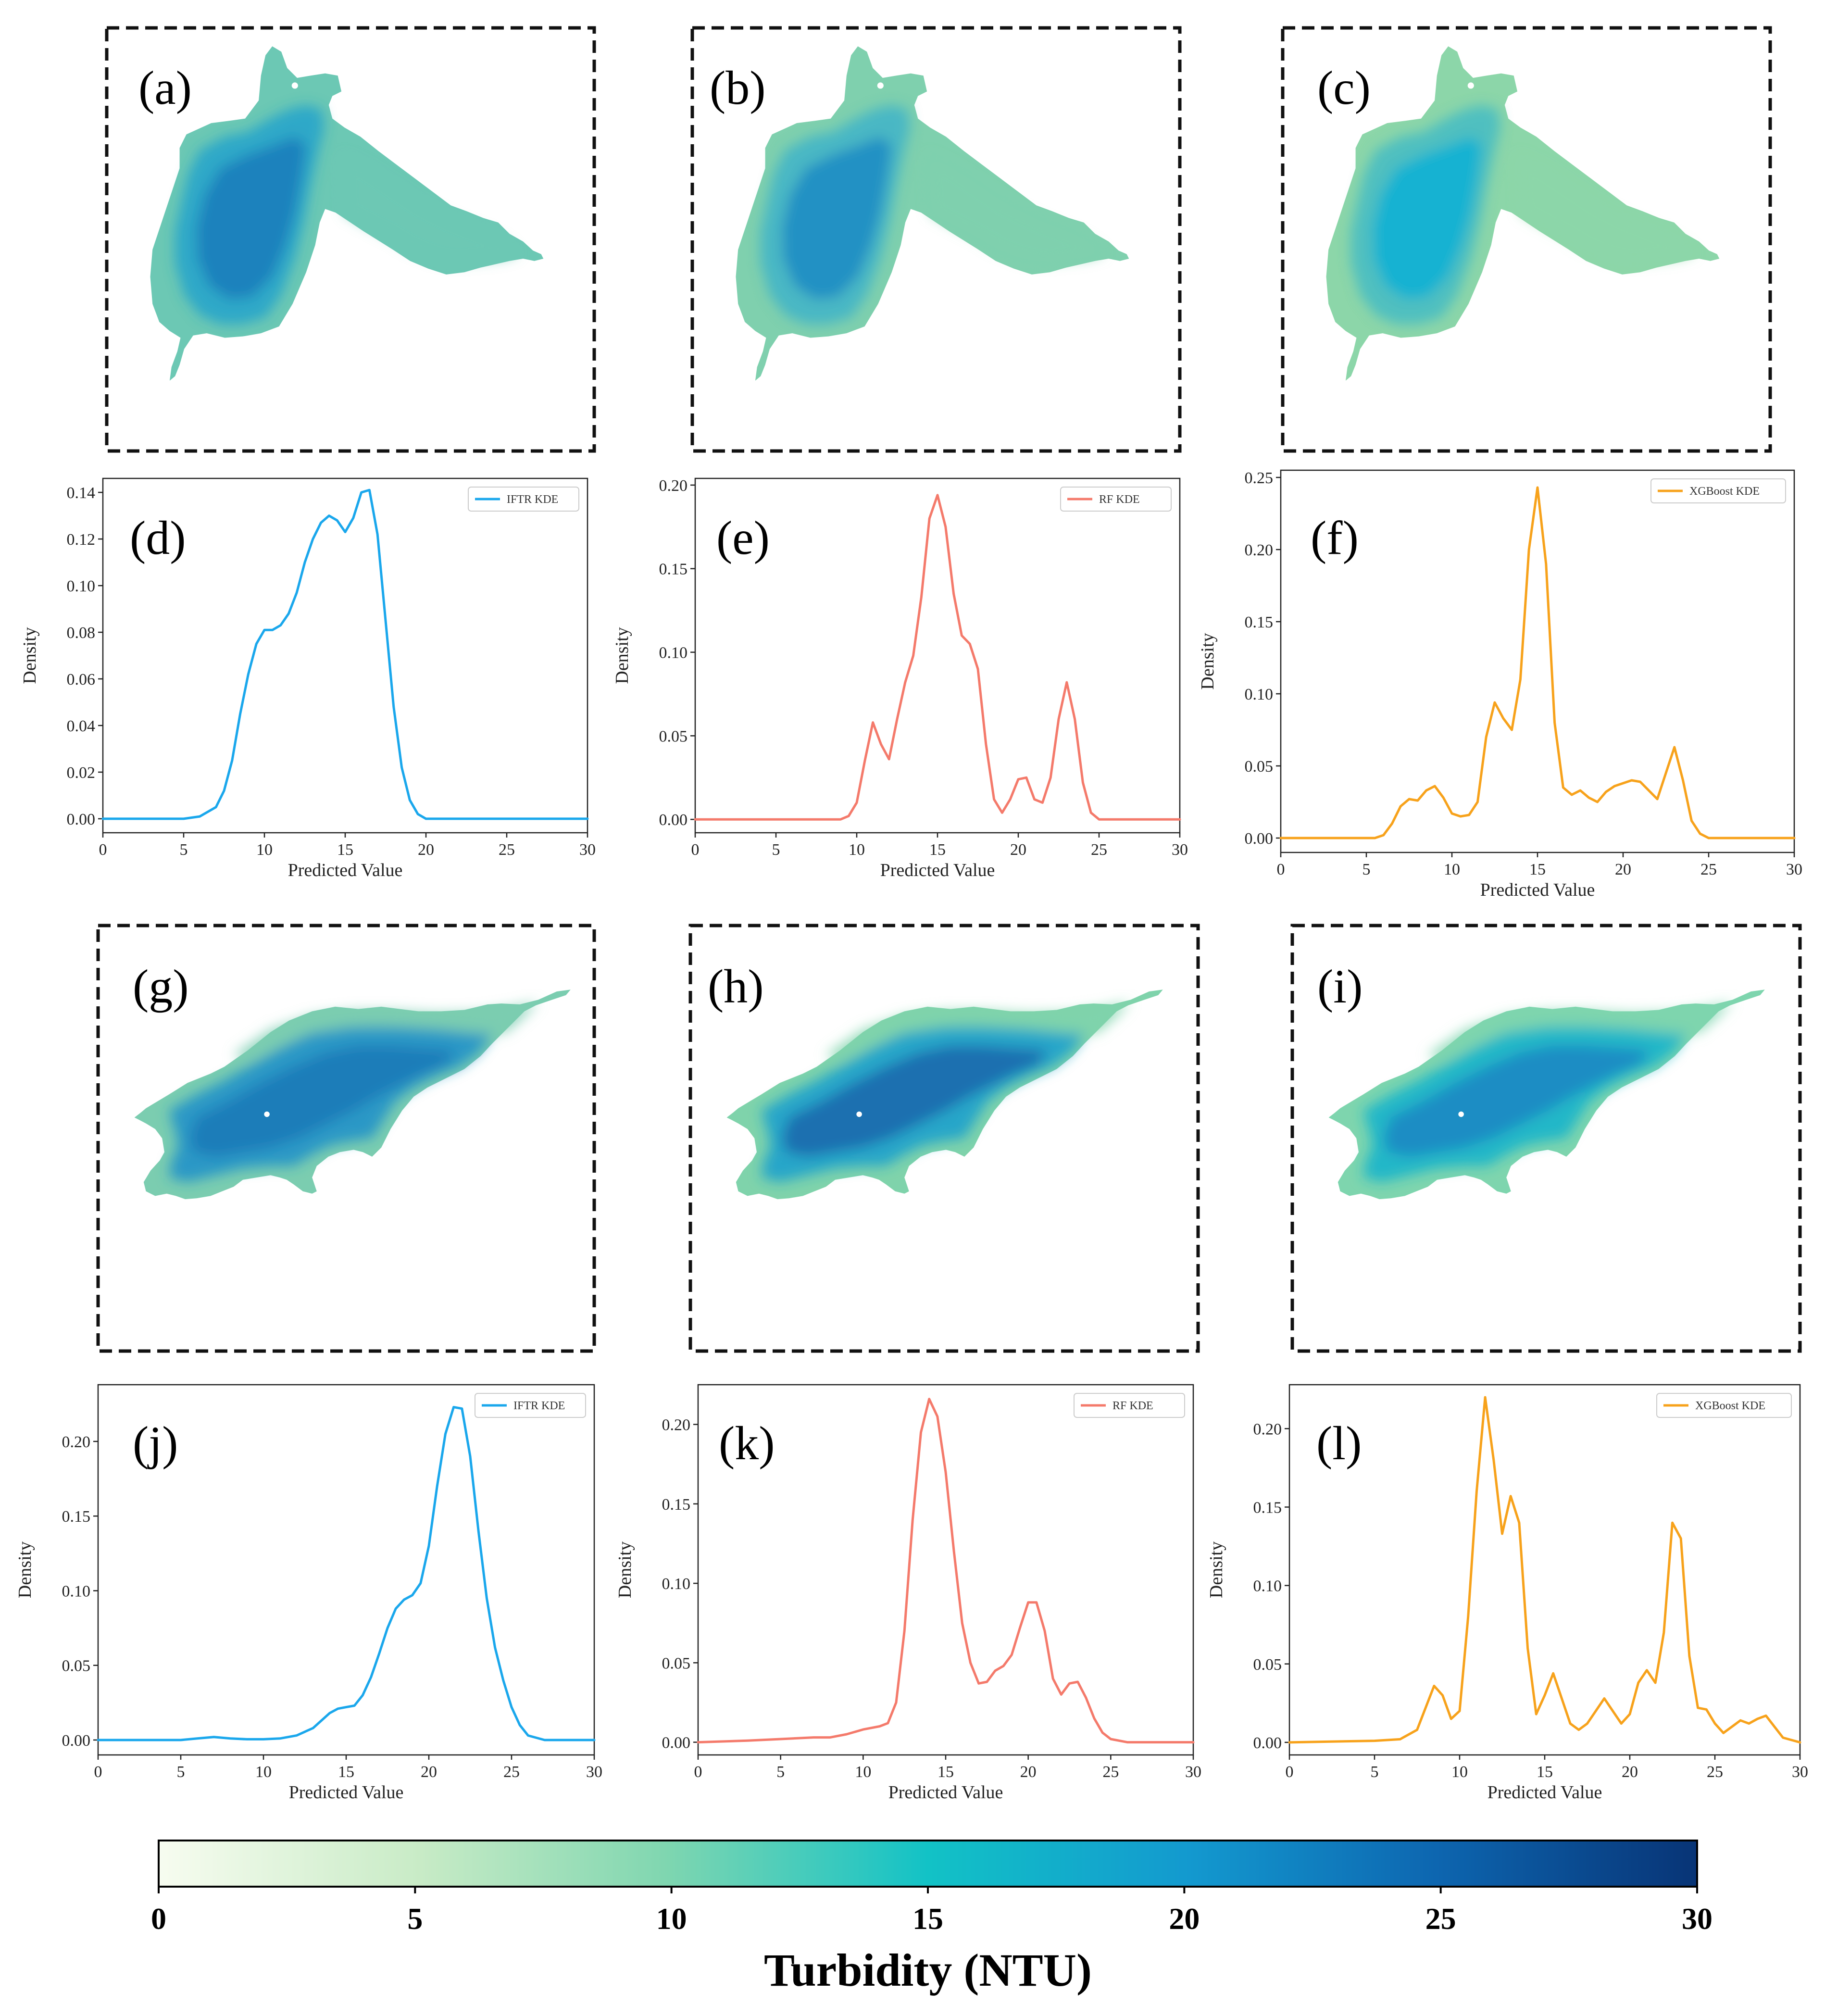 The height and width of the screenshot is (2016, 1825). Describe the element at coordinates (928, 1970) in the screenshot. I see `colorbar-title: Turbidity (NTU)` at that location.